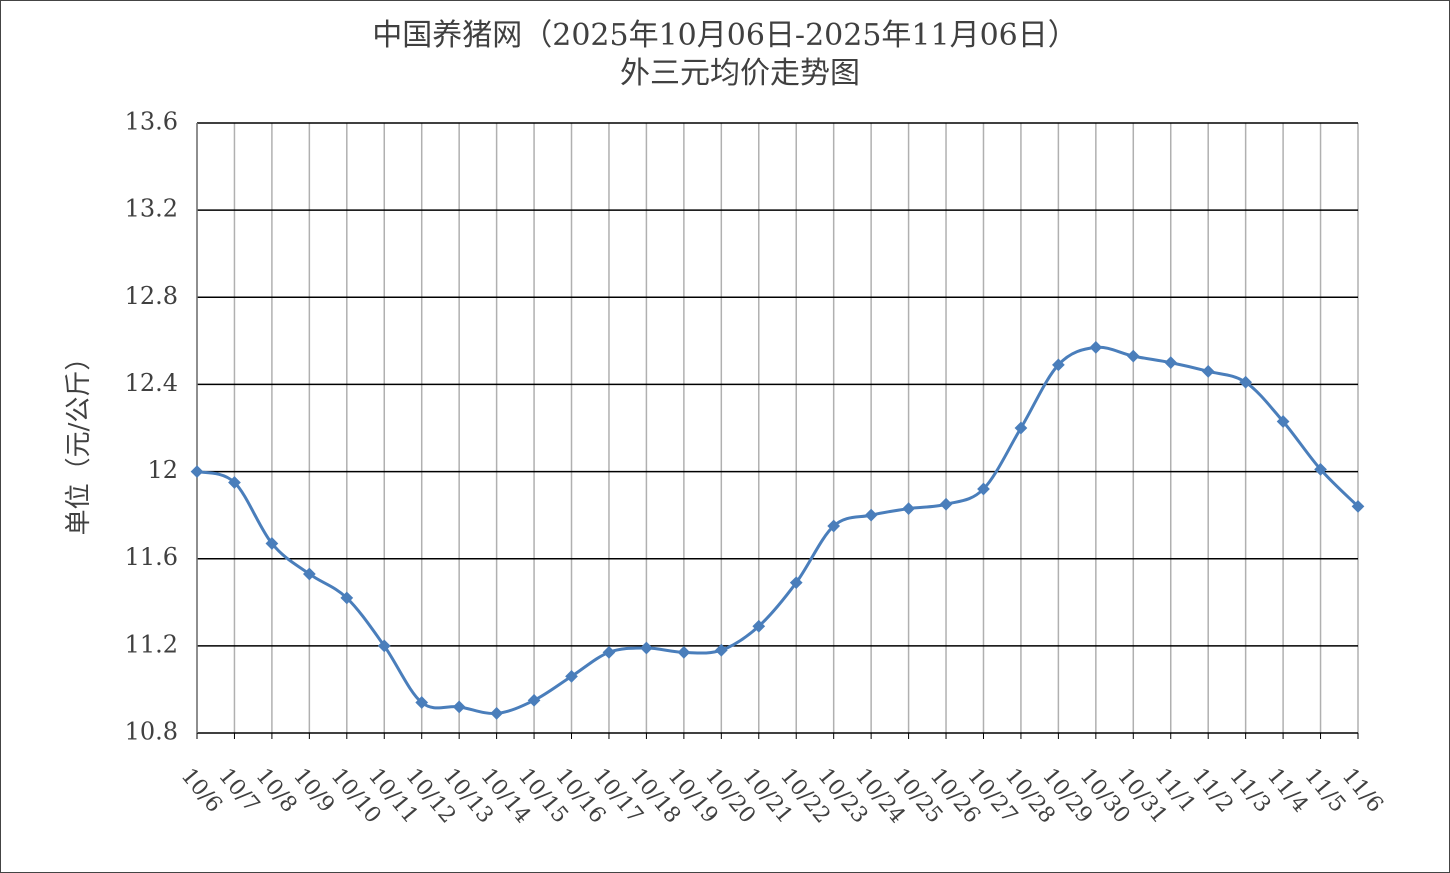 This screenshot has height=873, width=1450. What do you see at coordinates (151, 296) in the screenshot?
I see `y-tick-label: 12.8` at bounding box center [151, 296].